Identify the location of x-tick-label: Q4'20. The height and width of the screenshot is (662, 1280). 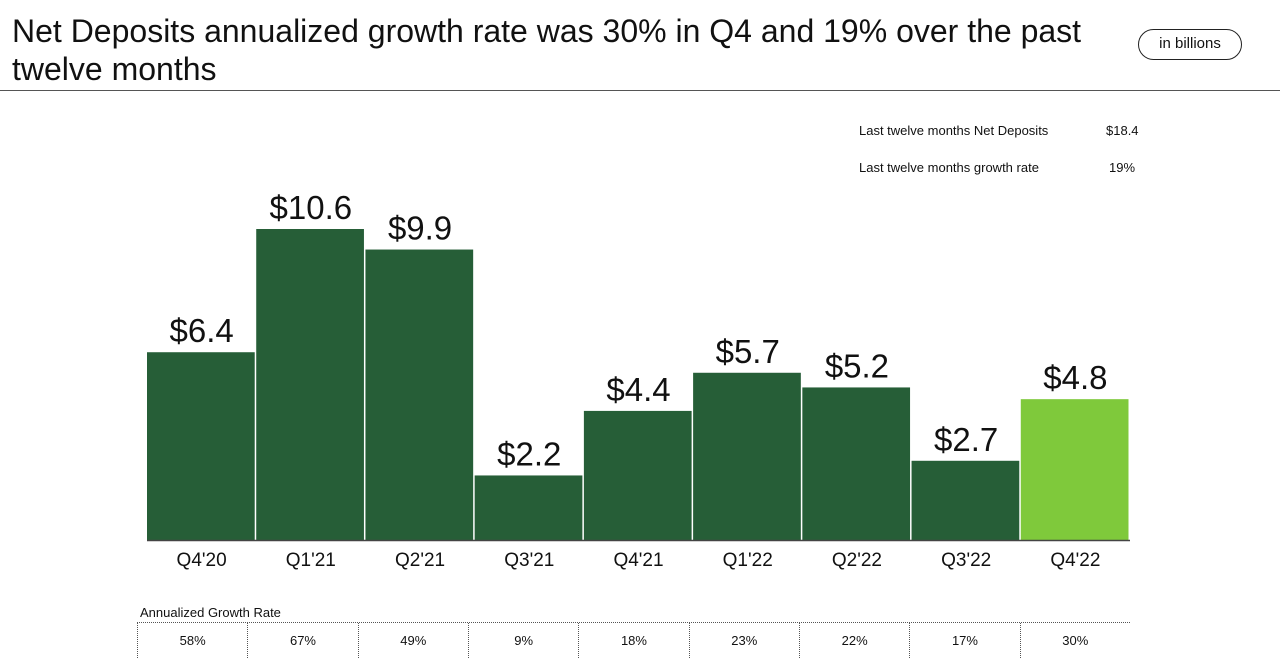
(202, 560).